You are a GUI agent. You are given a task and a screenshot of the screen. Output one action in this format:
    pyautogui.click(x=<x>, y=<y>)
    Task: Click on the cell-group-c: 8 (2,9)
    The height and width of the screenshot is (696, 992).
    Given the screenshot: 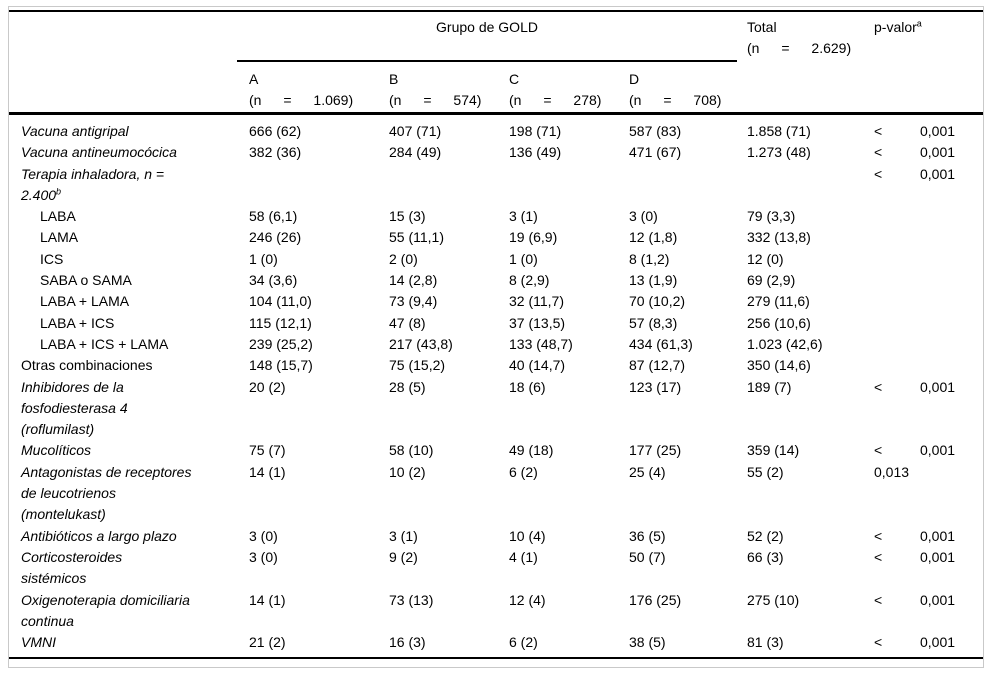 What is the action you would take?
    pyautogui.click(x=529, y=280)
    